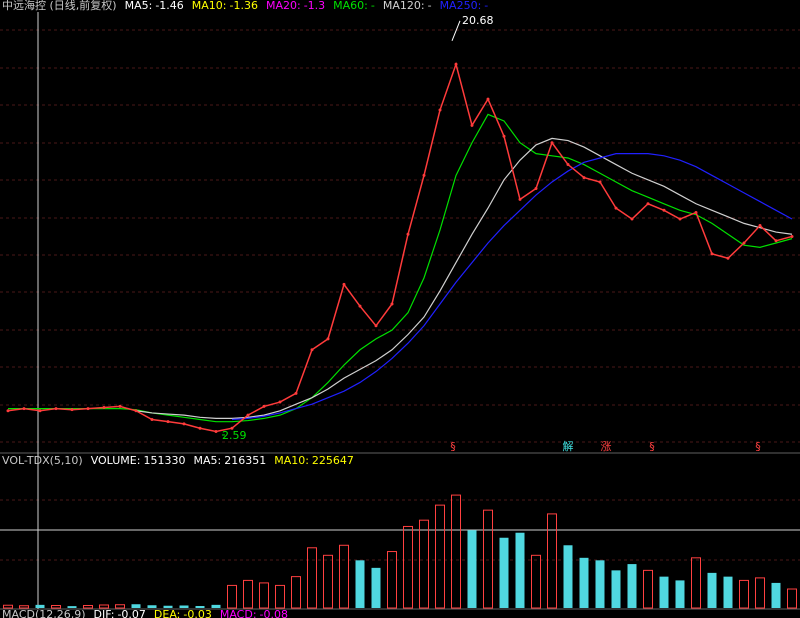  What do you see at coordinates (404, 6) in the screenshot?
I see `header-text: MA120:` at bounding box center [404, 6].